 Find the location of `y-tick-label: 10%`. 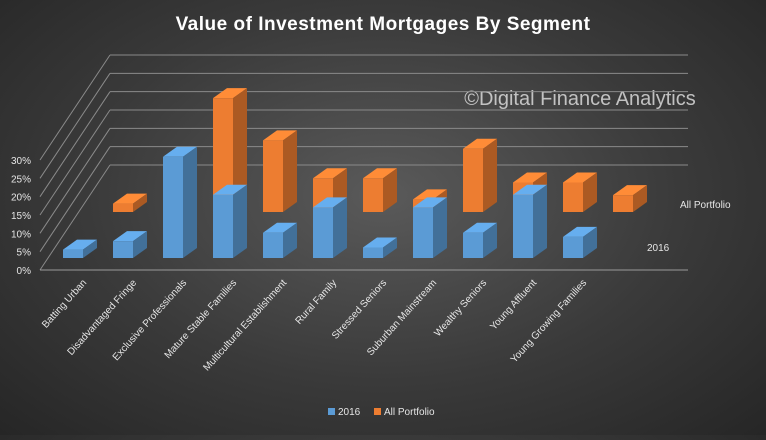

y-tick-label: 10% is located at coordinates (21, 234).